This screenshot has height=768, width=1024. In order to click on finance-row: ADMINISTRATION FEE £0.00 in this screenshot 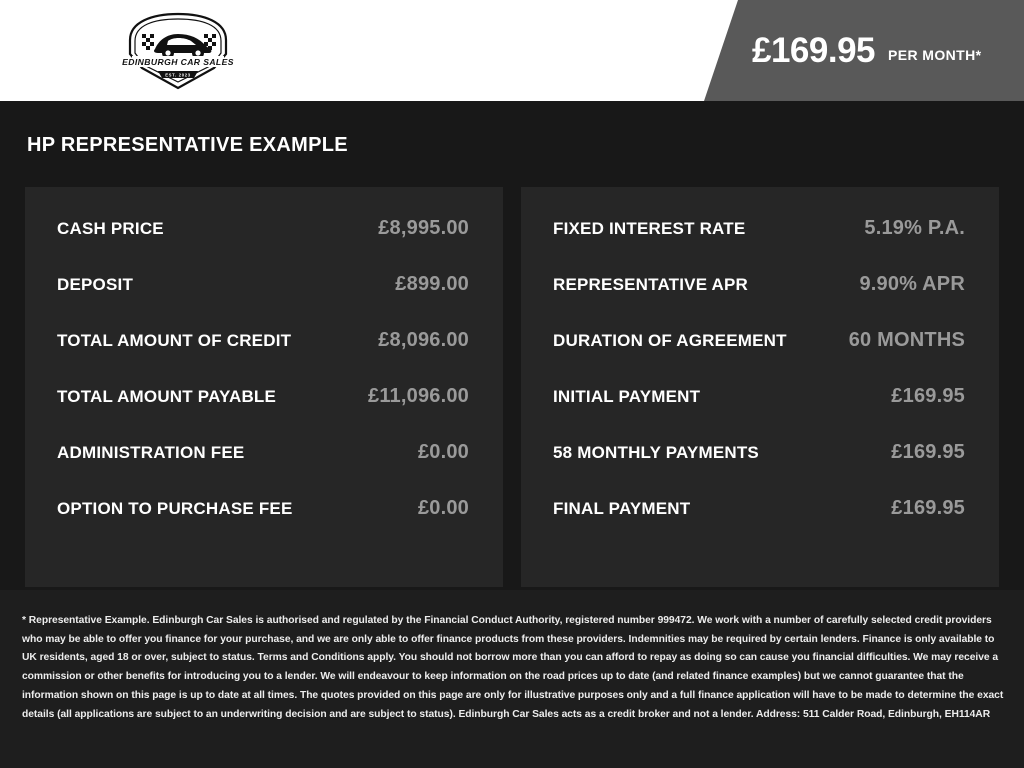, I will do `click(263, 469)`.